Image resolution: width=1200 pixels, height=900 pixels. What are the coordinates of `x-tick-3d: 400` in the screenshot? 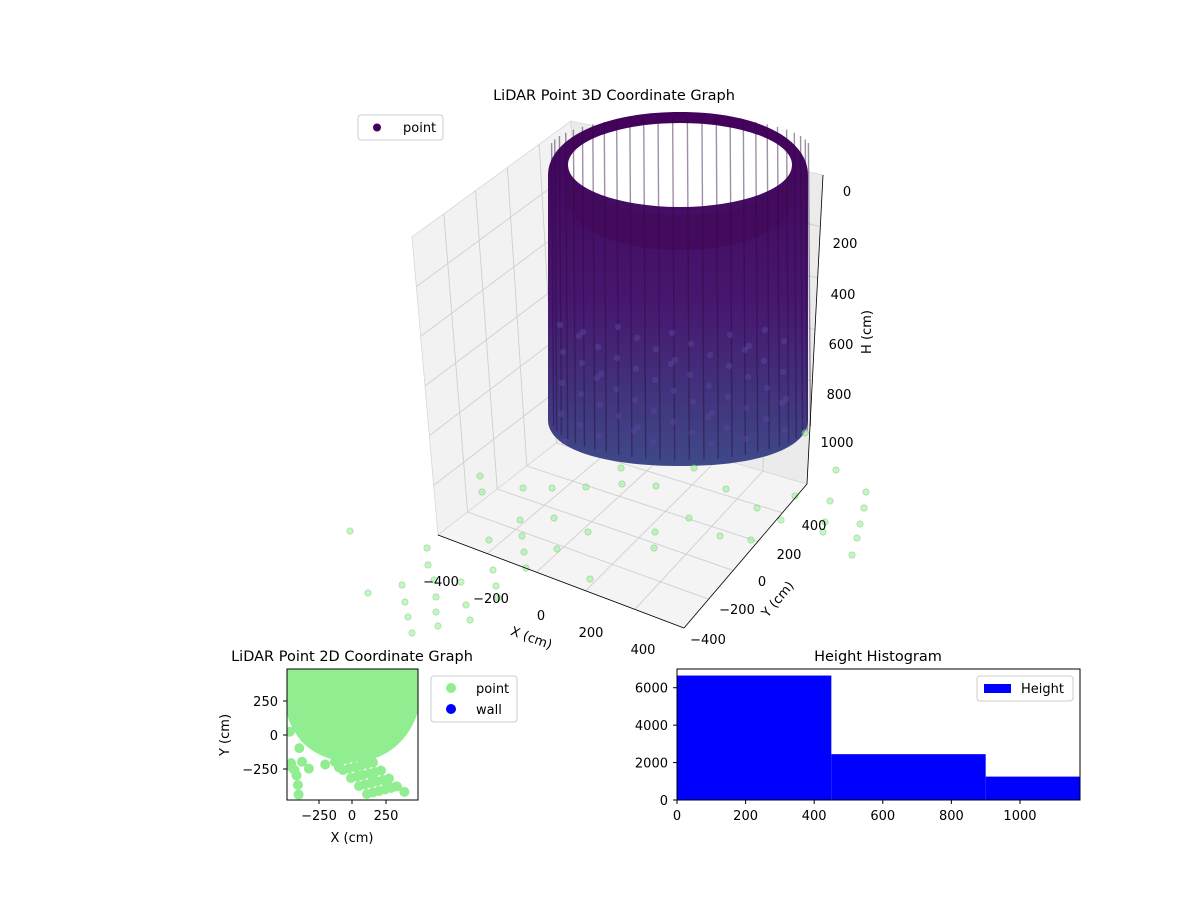 It's located at (643, 650).